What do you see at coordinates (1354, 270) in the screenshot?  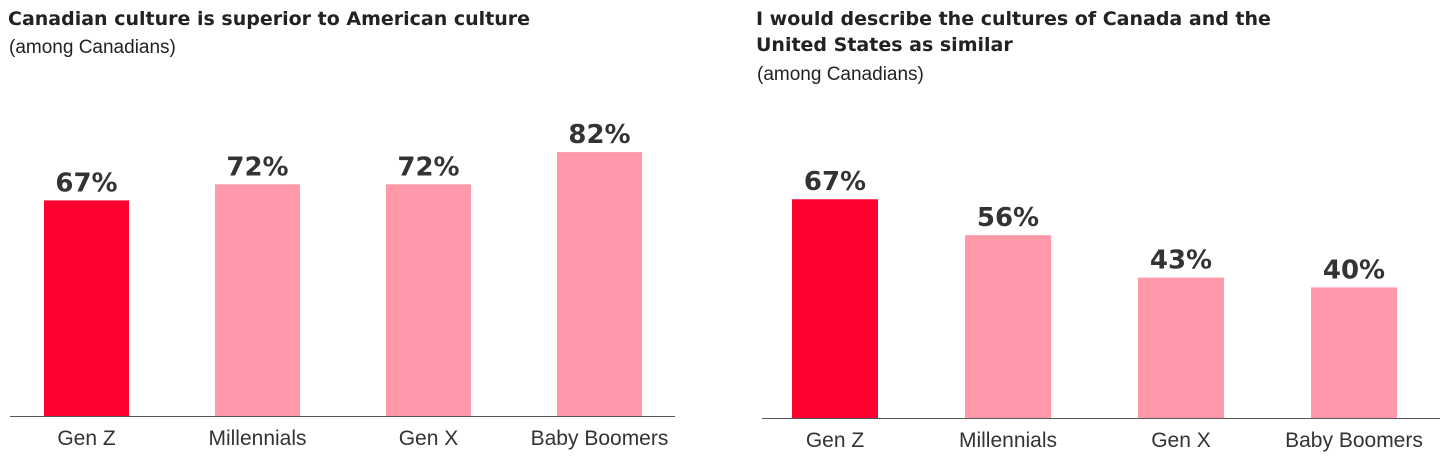 I see `value-label-baby-boomers: 40%` at bounding box center [1354, 270].